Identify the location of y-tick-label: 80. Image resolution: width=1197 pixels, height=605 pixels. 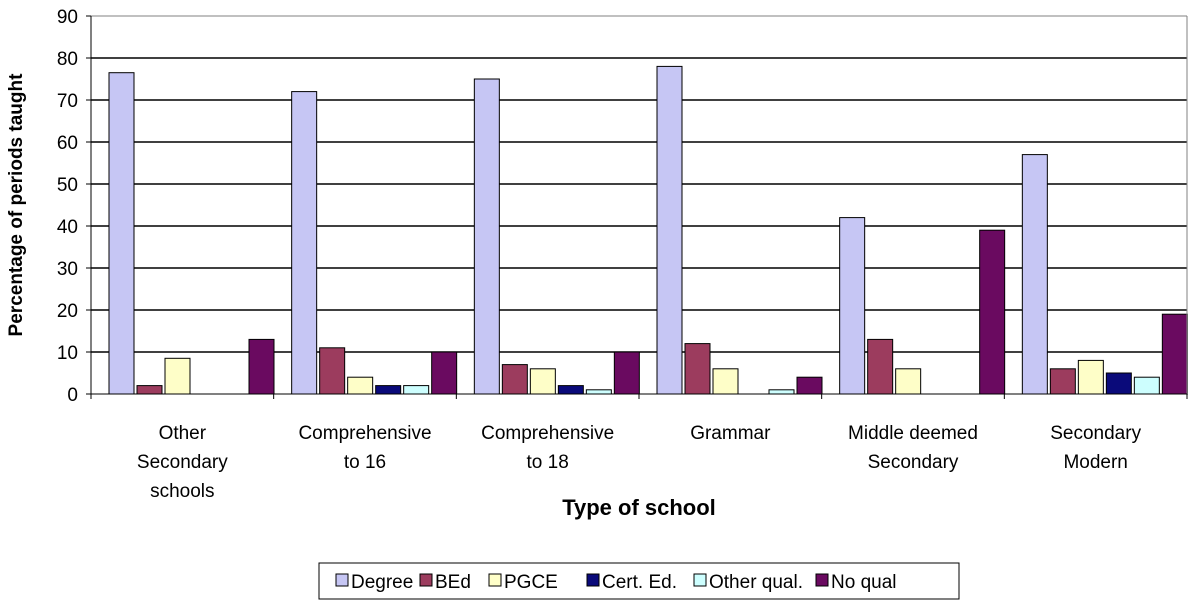
(67, 59).